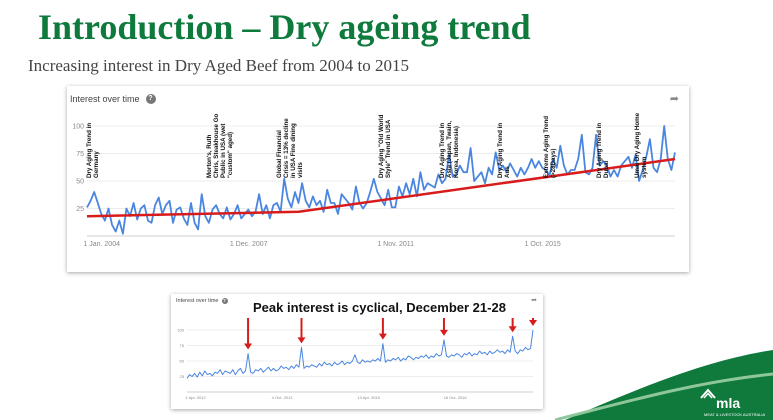  I want to click on interest-series-line, so click(360, 354).